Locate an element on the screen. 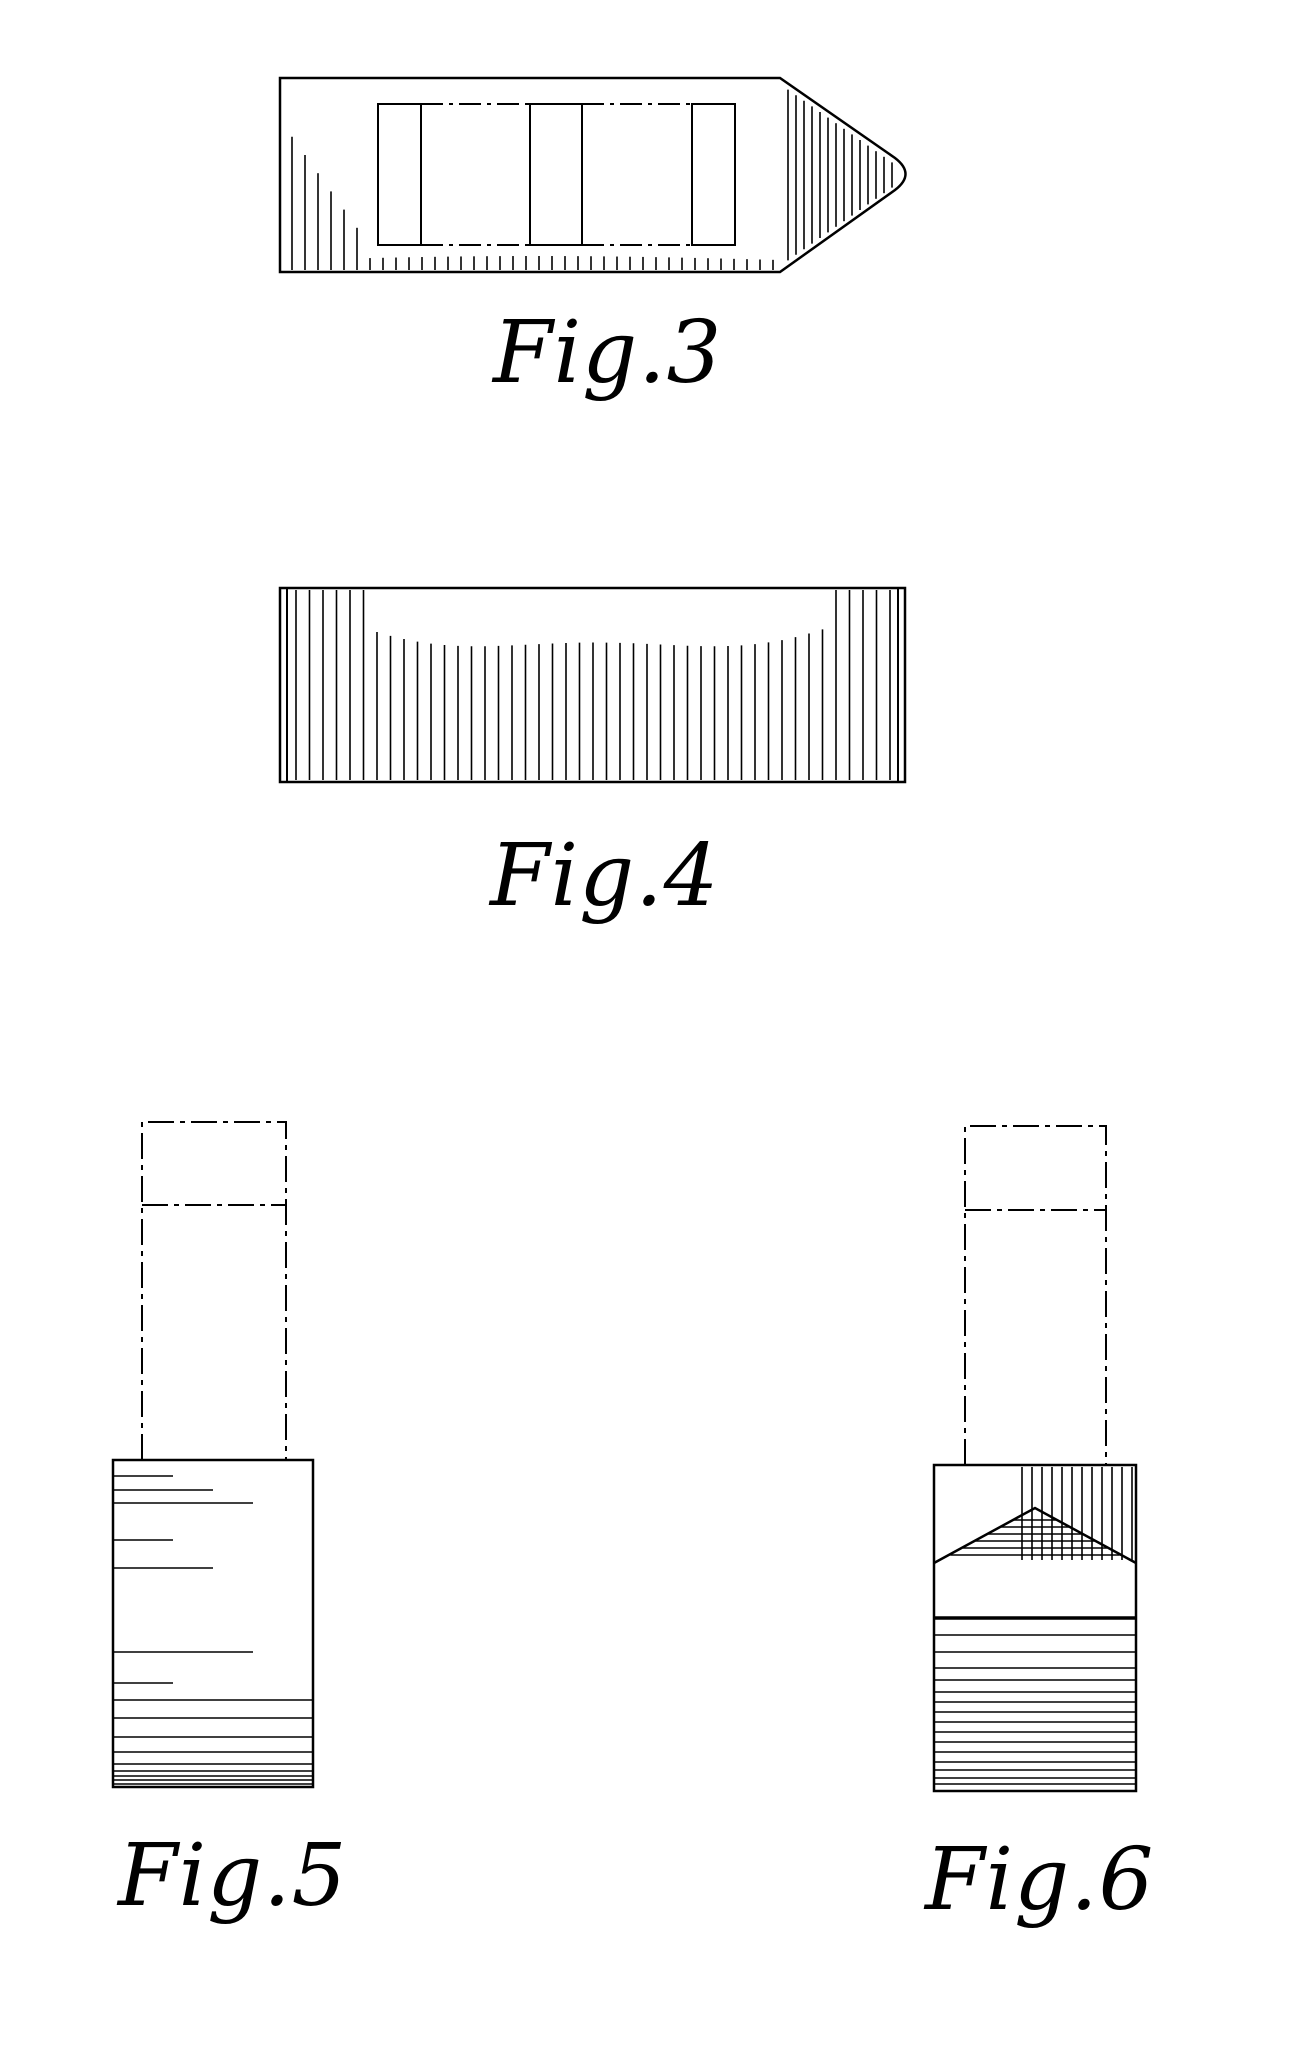 The width and height of the screenshot is (1289, 2056). fig5-body is located at coordinates (213, 1623).